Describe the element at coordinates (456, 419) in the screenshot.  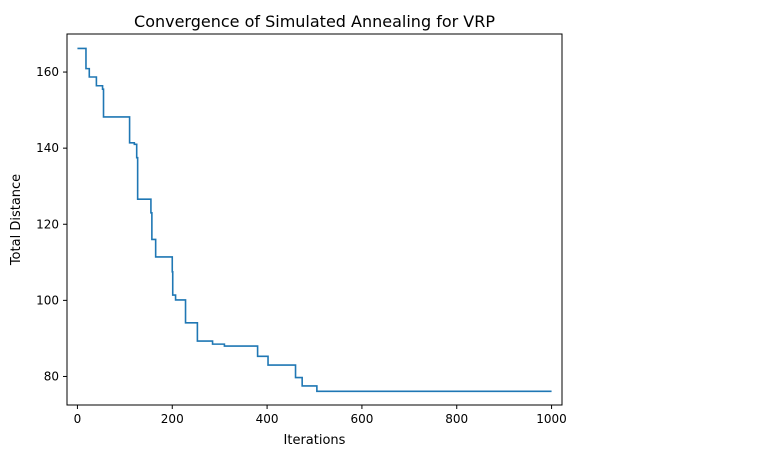
I see `x-tick-label: 800` at that location.